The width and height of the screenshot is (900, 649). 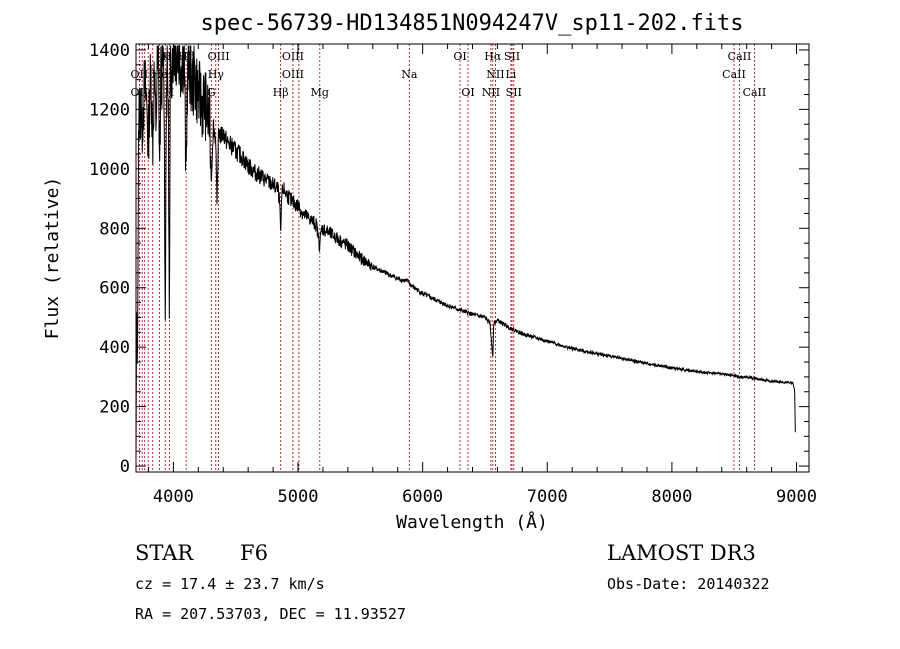 I want to click on x-tick-label-0: 4000, so click(x=173, y=497).